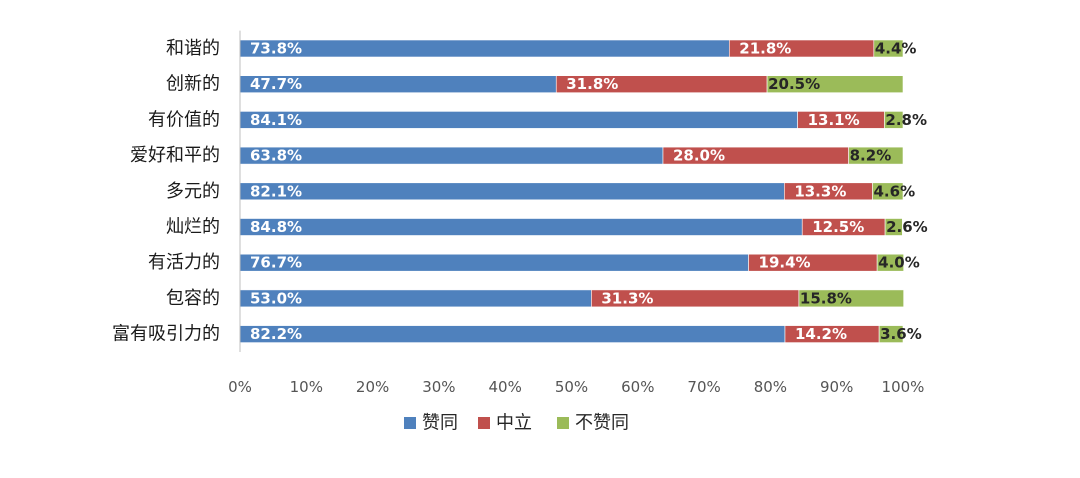 The height and width of the screenshot is (478, 1080). I want to click on data-label: 53.0%, so click(276, 298).